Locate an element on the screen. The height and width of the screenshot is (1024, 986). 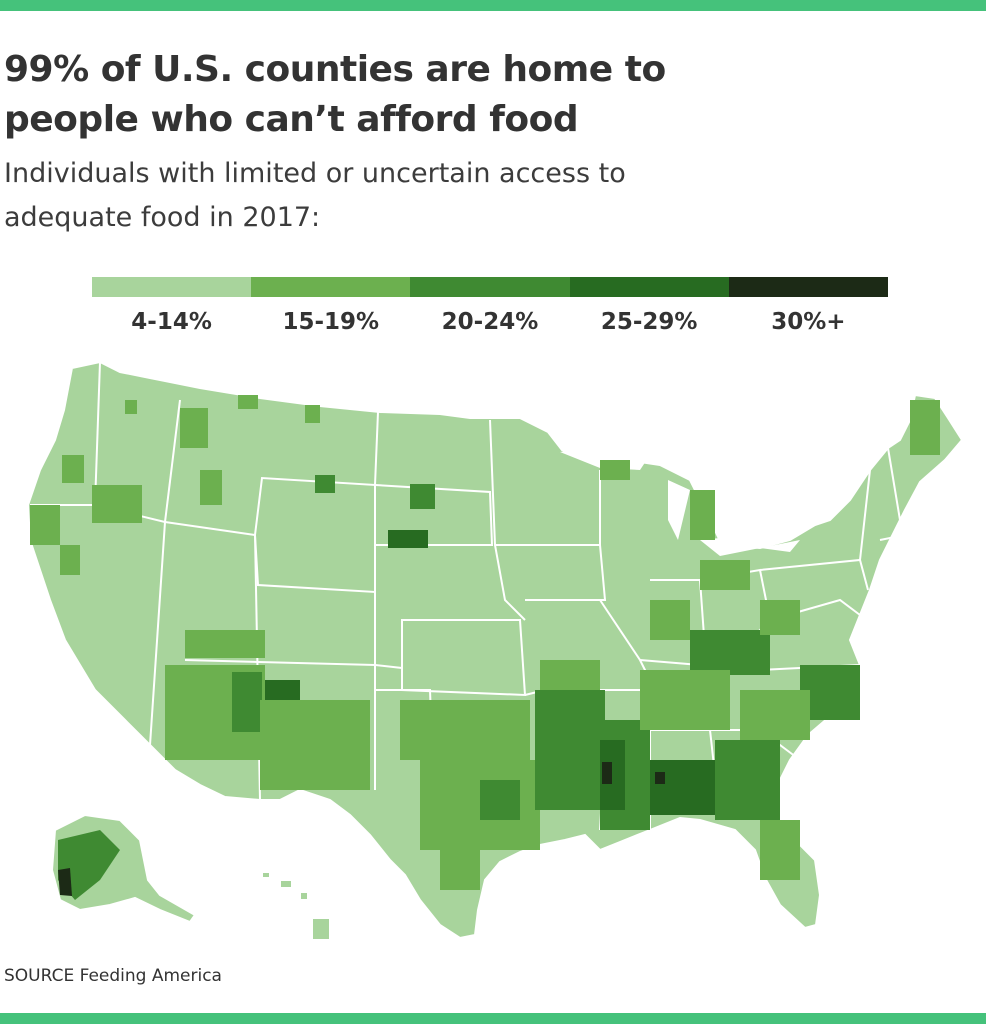
source-credit: SOURCE Feeding America is located at coordinates (113, 976).